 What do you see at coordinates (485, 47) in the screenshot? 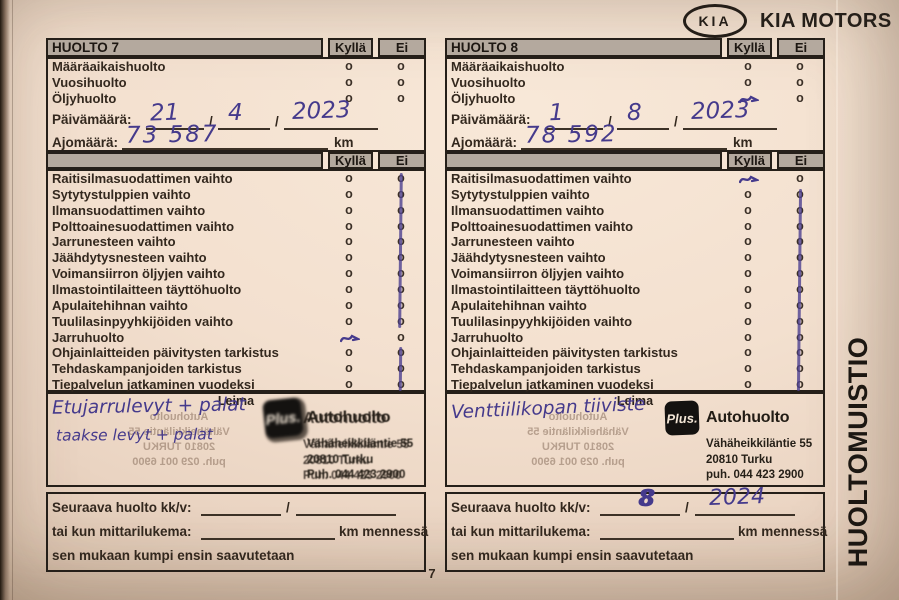
I see `panel-title: HUOLTO 8` at bounding box center [485, 47].